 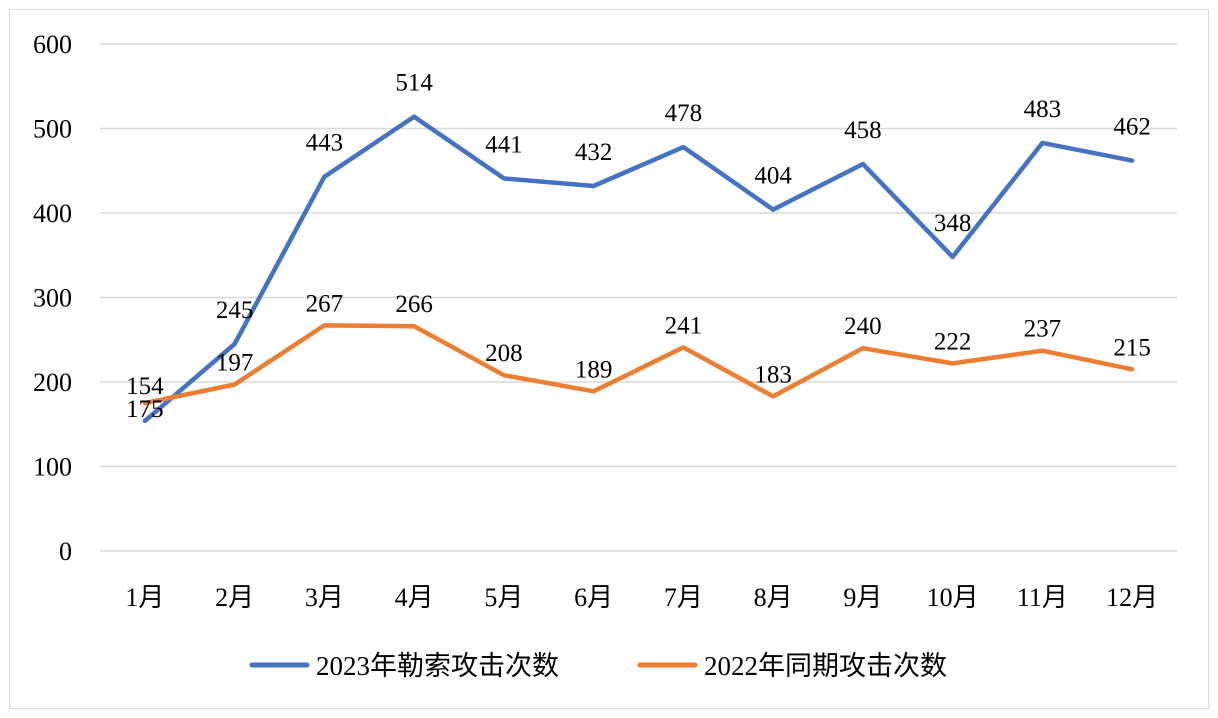 What do you see at coordinates (325, 143) in the screenshot?
I see `data-label: 443` at bounding box center [325, 143].